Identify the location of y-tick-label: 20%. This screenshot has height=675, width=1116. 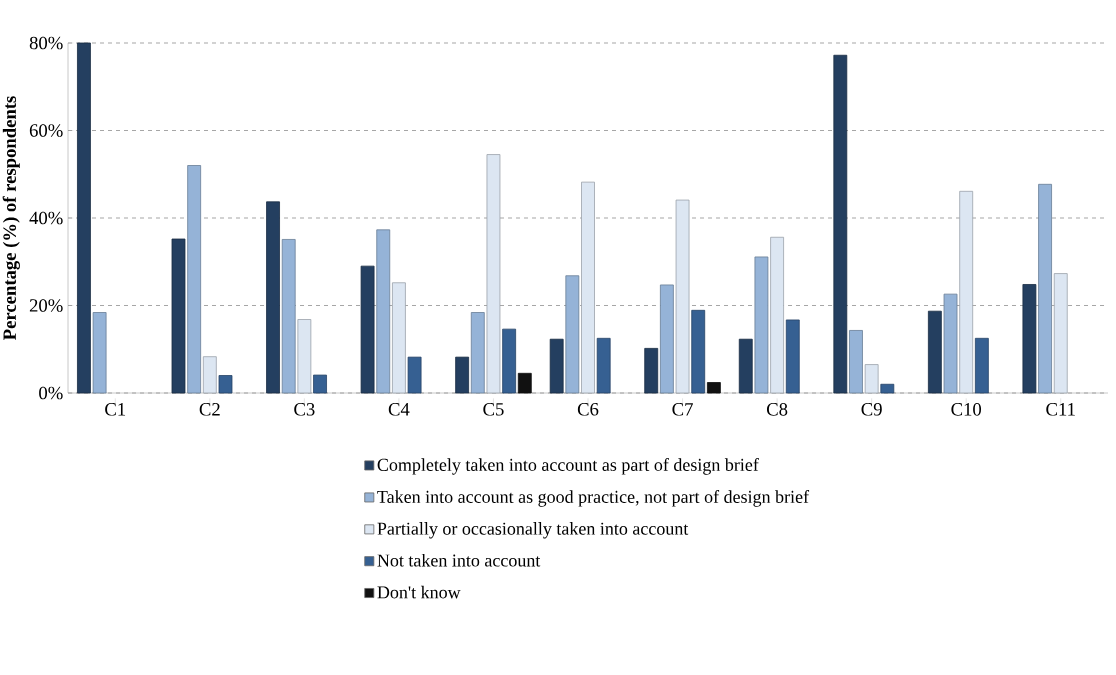
(46, 305).